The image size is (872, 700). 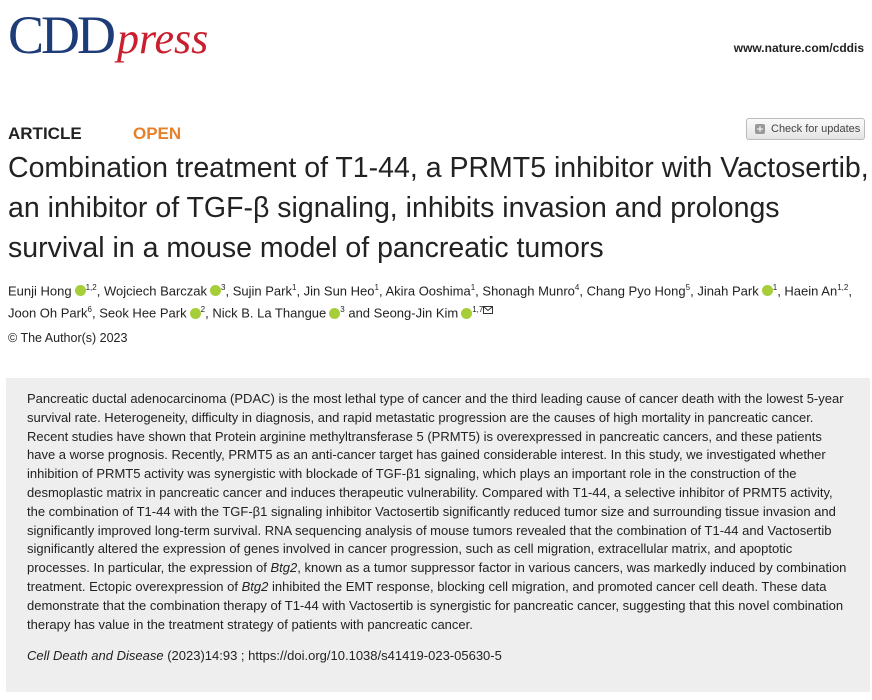 I want to click on author-name: Chang Pyo Hong, so click(x=636, y=291).